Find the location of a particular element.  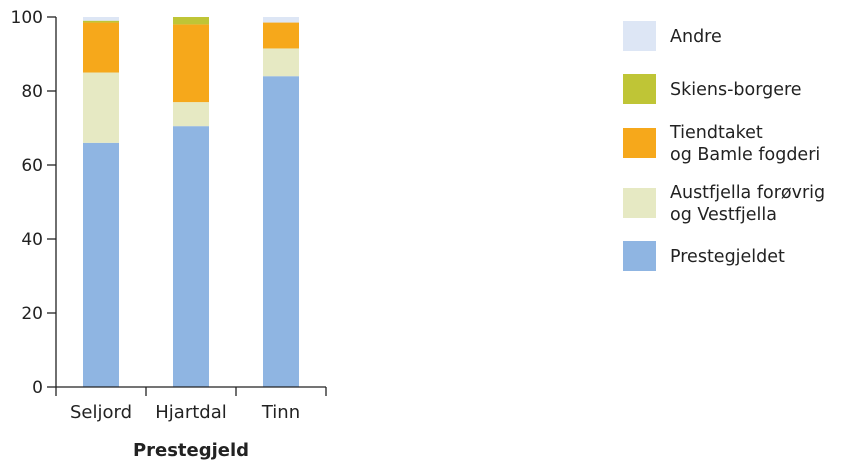

legend-label: og Vestfjella is located at coordinates (723, 215).